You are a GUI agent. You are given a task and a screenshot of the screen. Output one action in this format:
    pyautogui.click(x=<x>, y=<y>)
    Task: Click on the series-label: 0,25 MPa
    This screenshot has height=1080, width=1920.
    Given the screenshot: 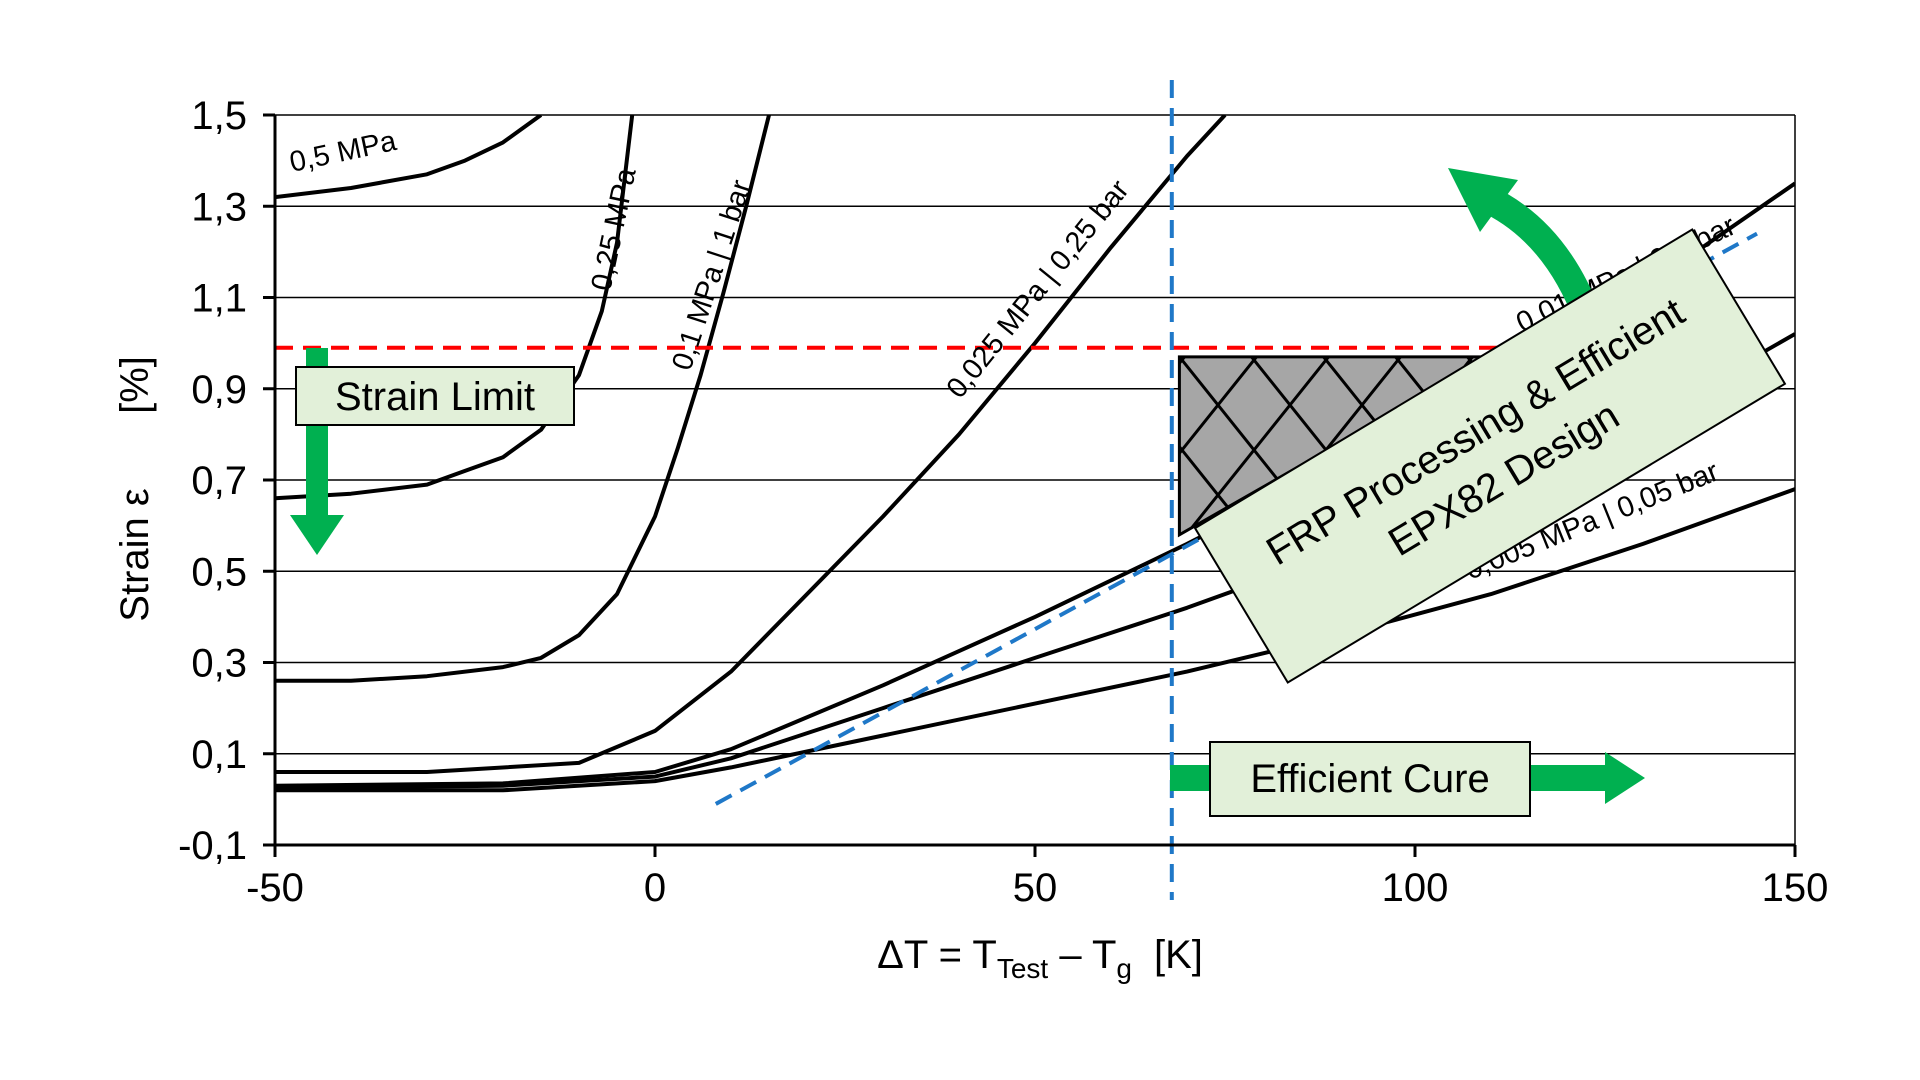 What is the action you would take?
    pyautogui.click(x=614, y=229)
    